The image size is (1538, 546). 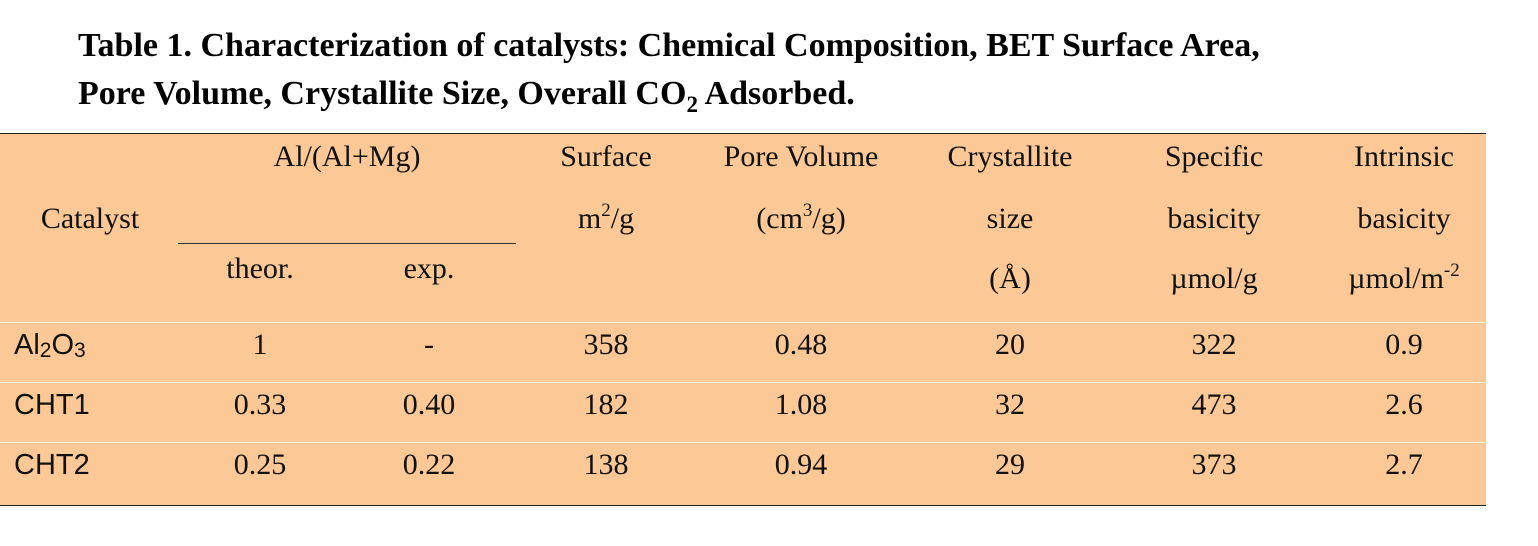 I want to click on header-surface: Surface, so click(x=606, y=156).